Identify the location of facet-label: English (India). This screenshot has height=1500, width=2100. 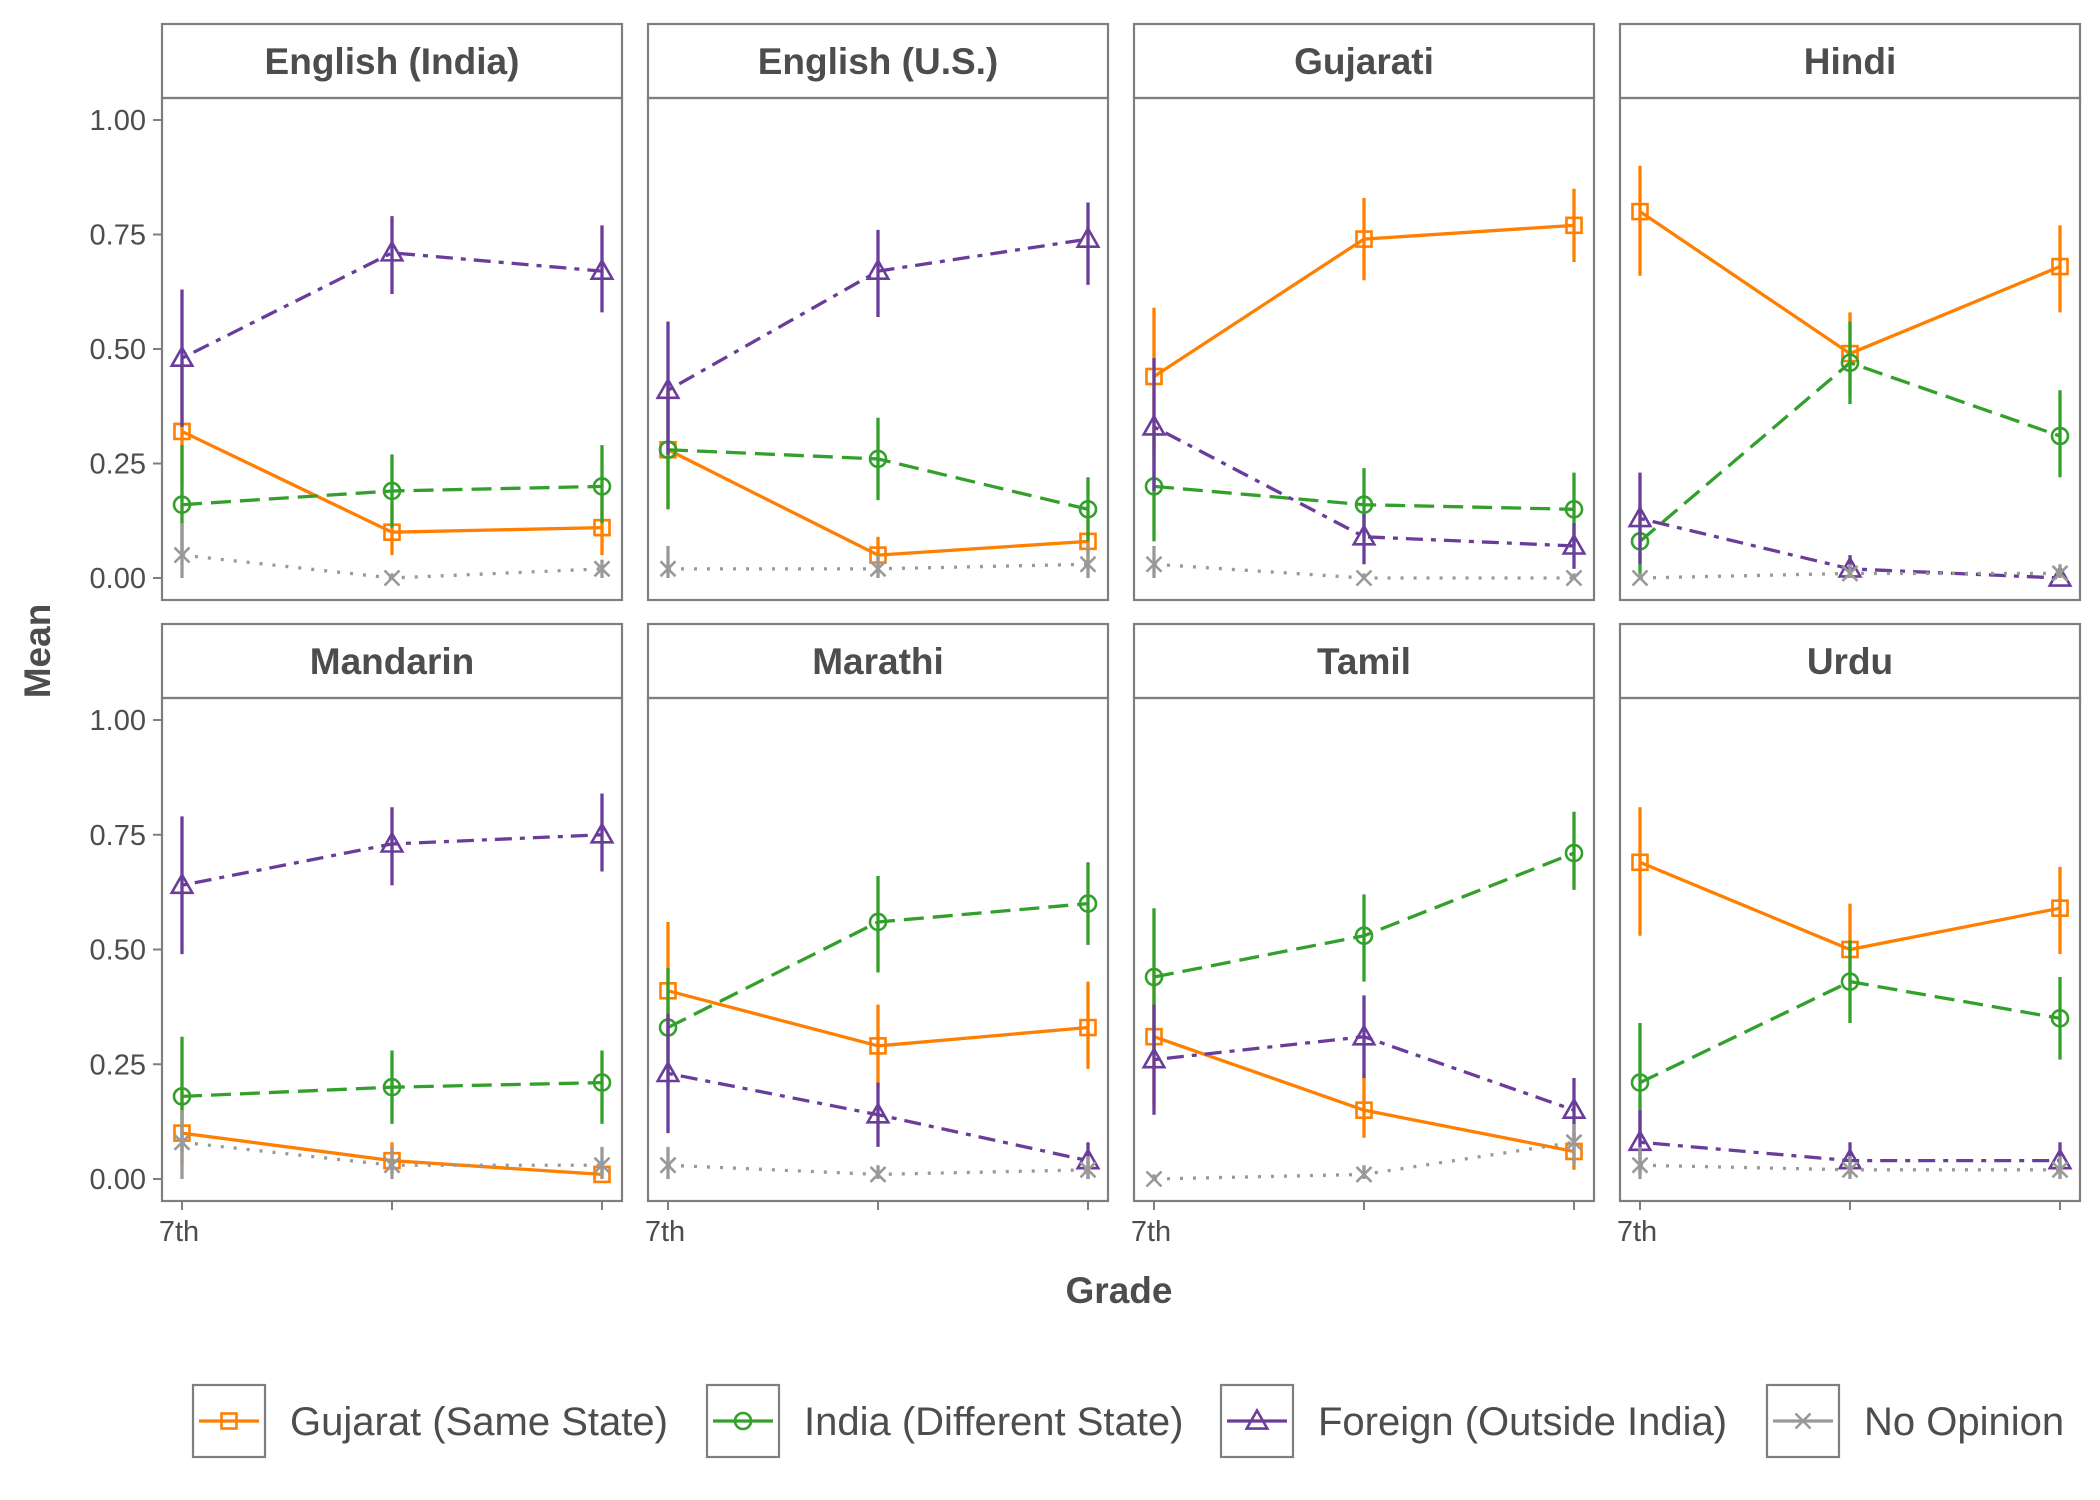
(392, 61).